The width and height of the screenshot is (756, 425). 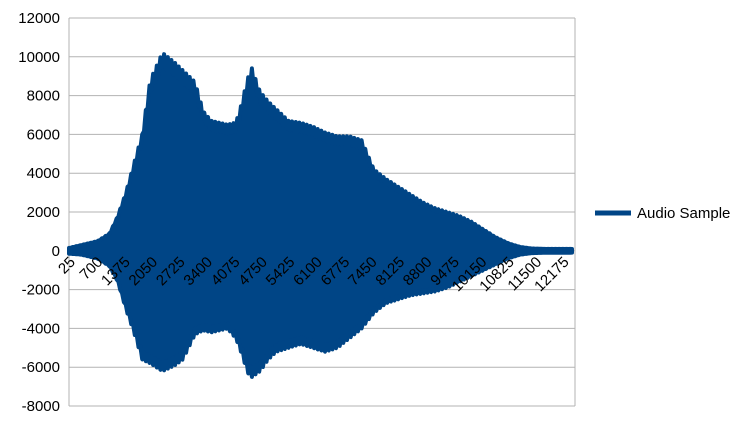 What do you see at coordinates (683, 213) in the screenshot?
I see `legend-label: Audio Sample` at bounding box center [683, 213].